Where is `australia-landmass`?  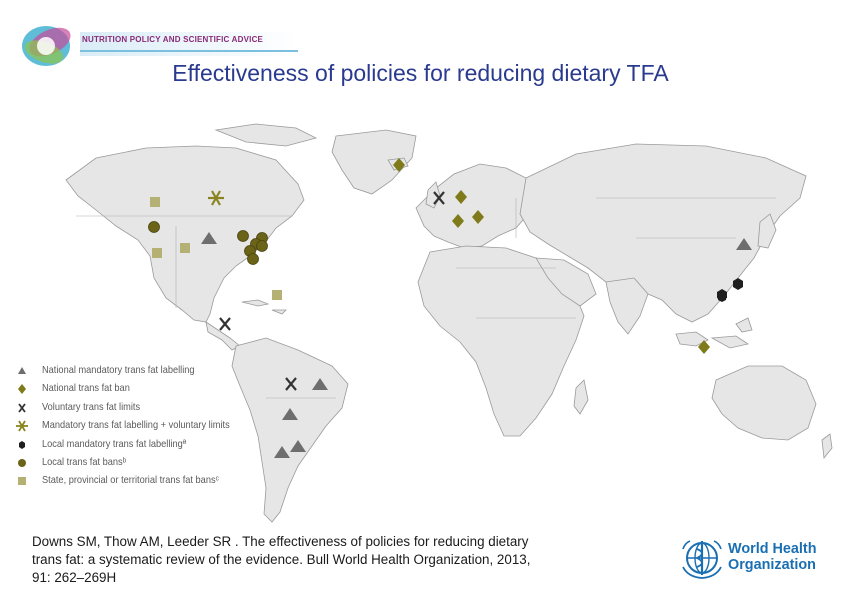
australia-landmass is located at coordinates (764, 403).